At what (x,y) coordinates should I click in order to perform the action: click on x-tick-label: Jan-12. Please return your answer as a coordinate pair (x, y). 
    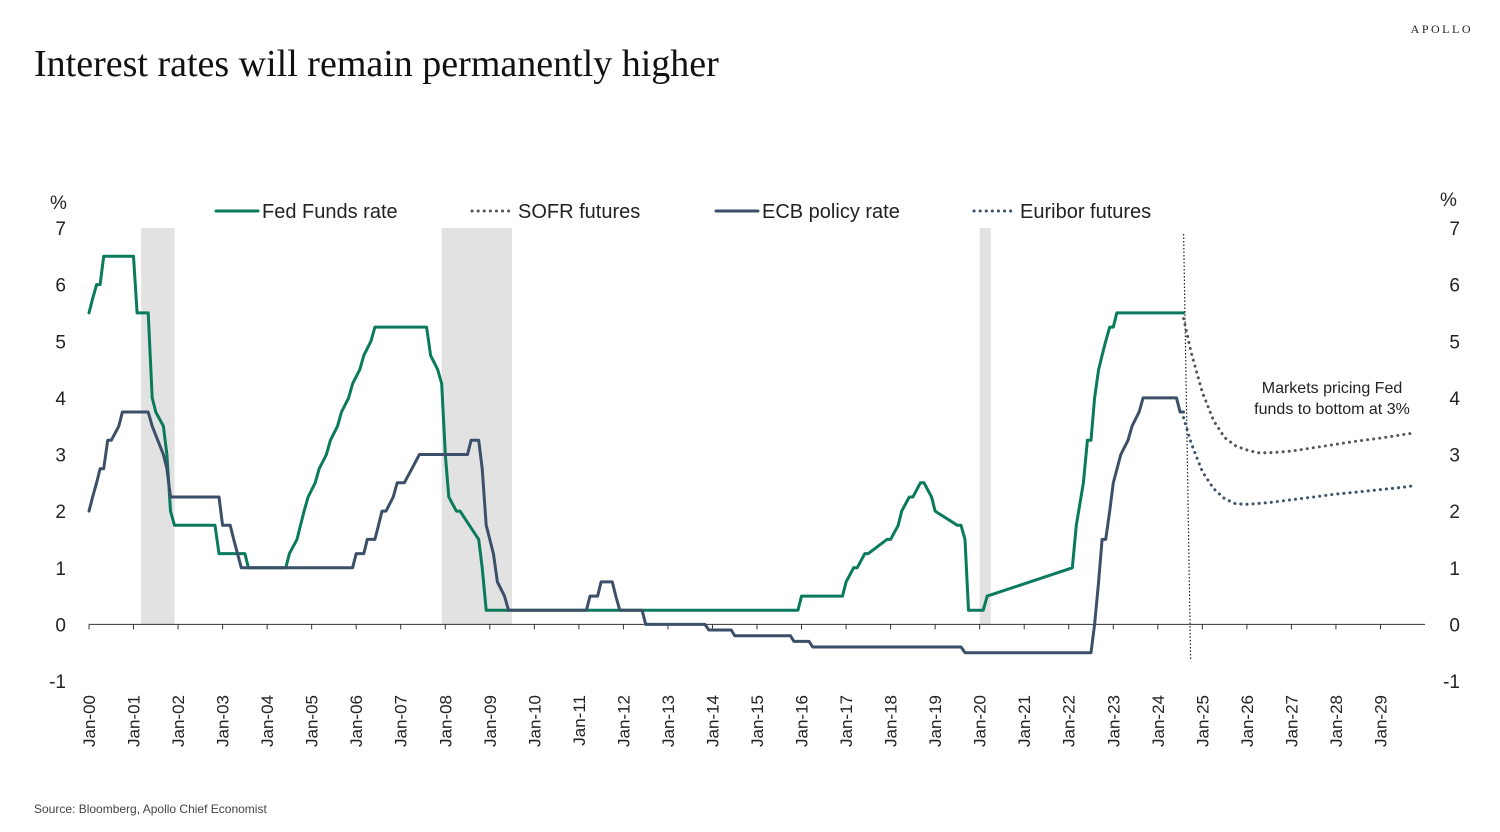
    Looking at the image, I should click on (623, 721).